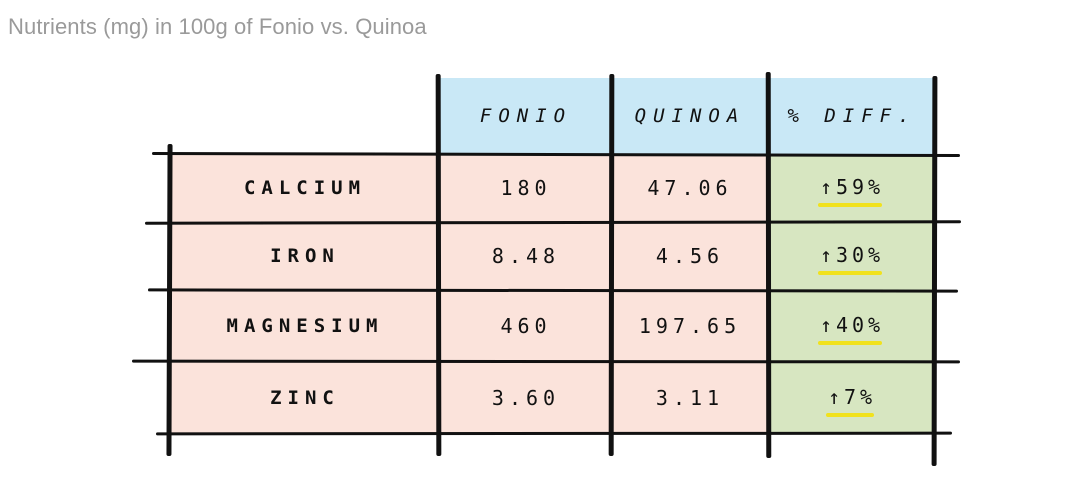 This screenshot has height=500, width=1080. I want to click on column-header-fonio: FONIO, so click(526, 116).